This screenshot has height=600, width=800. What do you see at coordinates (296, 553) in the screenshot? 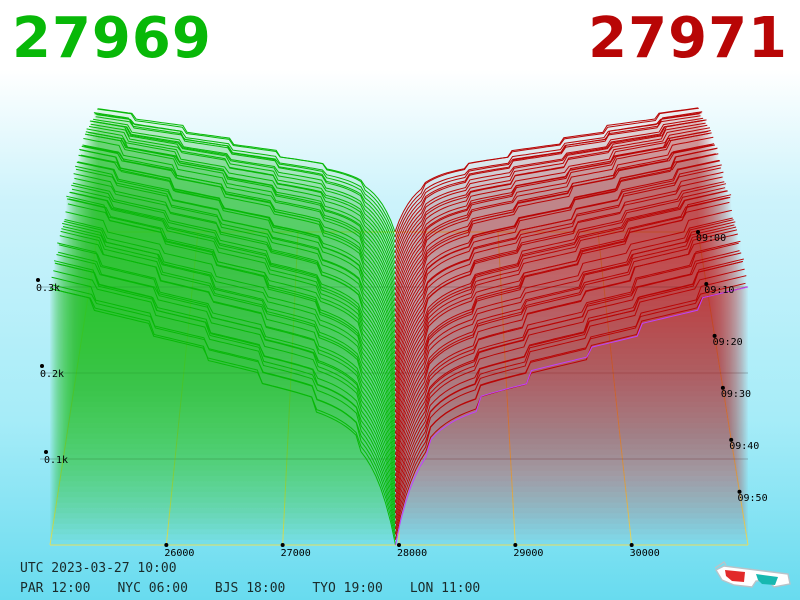
I see `price-tick-label: 27000` at bounding box center [296, 553].